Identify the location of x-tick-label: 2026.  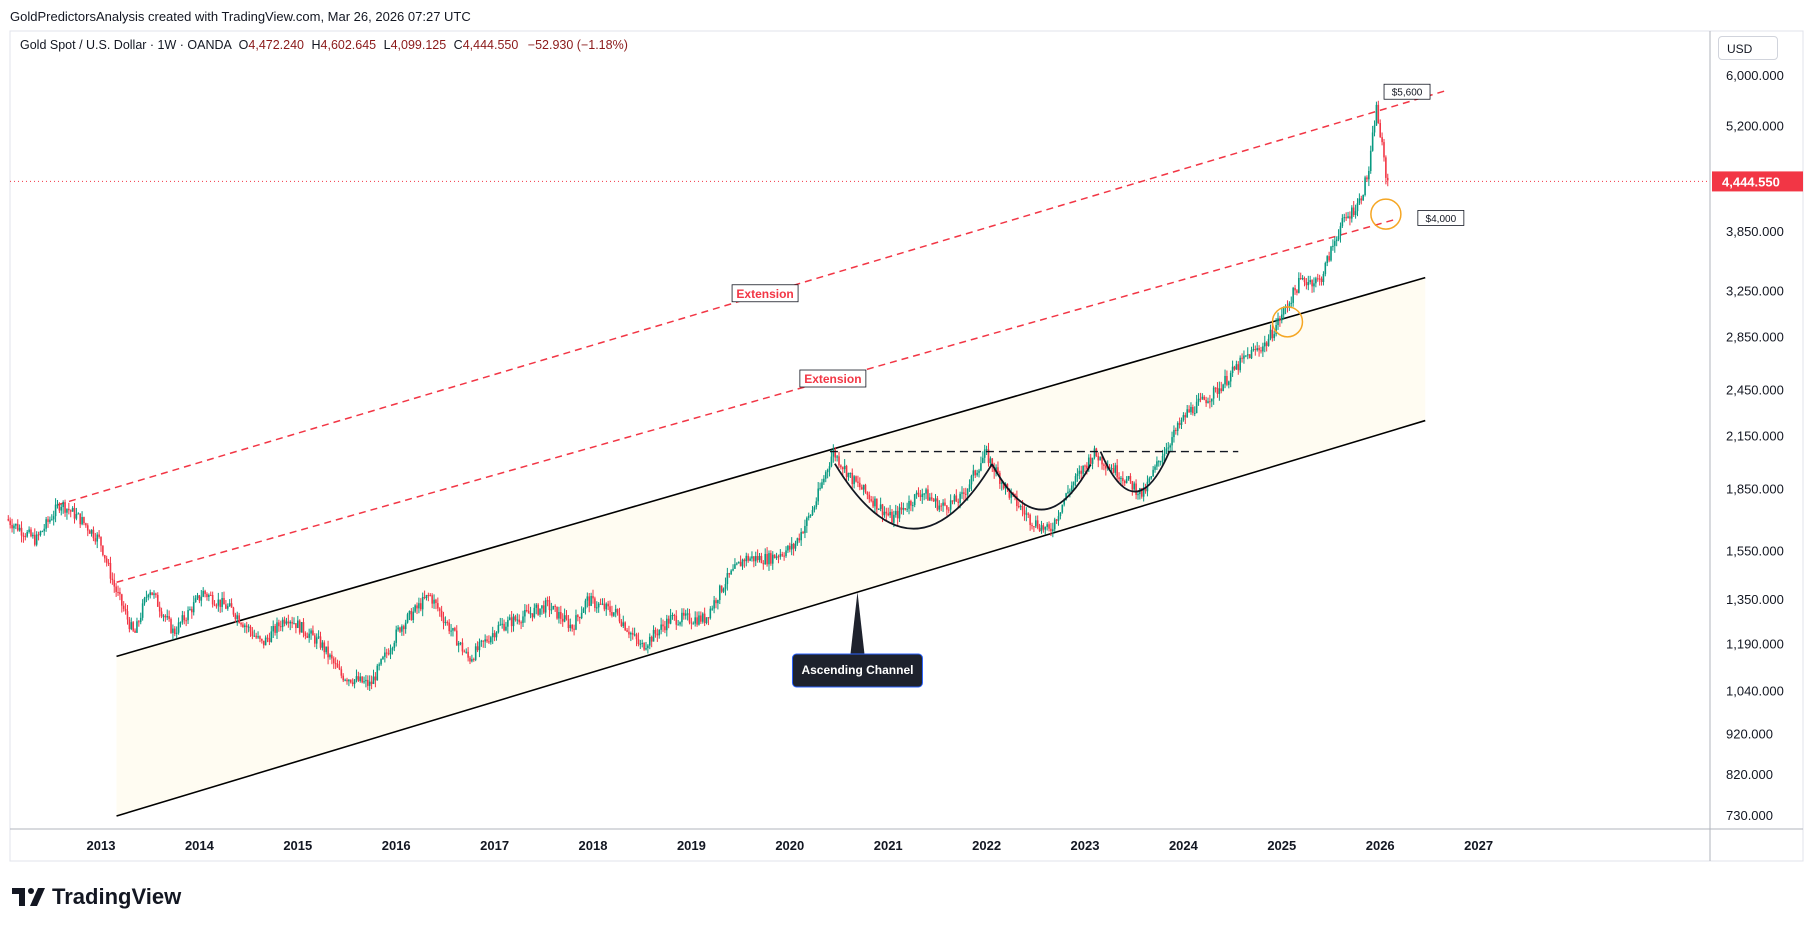
(1380, 845).